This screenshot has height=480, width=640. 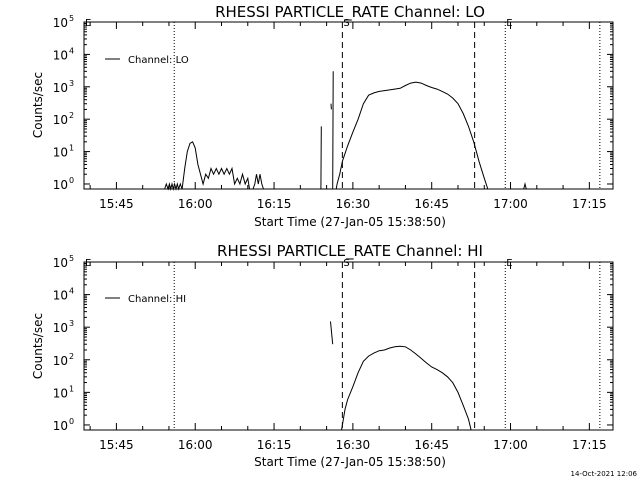 I want to click on series-hi, so click(x=401, y=376).